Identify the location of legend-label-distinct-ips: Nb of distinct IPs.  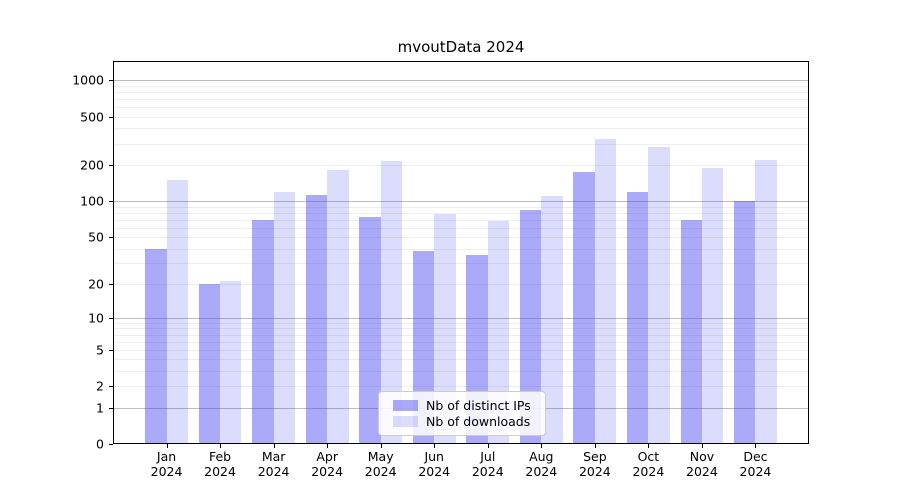
(478, 406).